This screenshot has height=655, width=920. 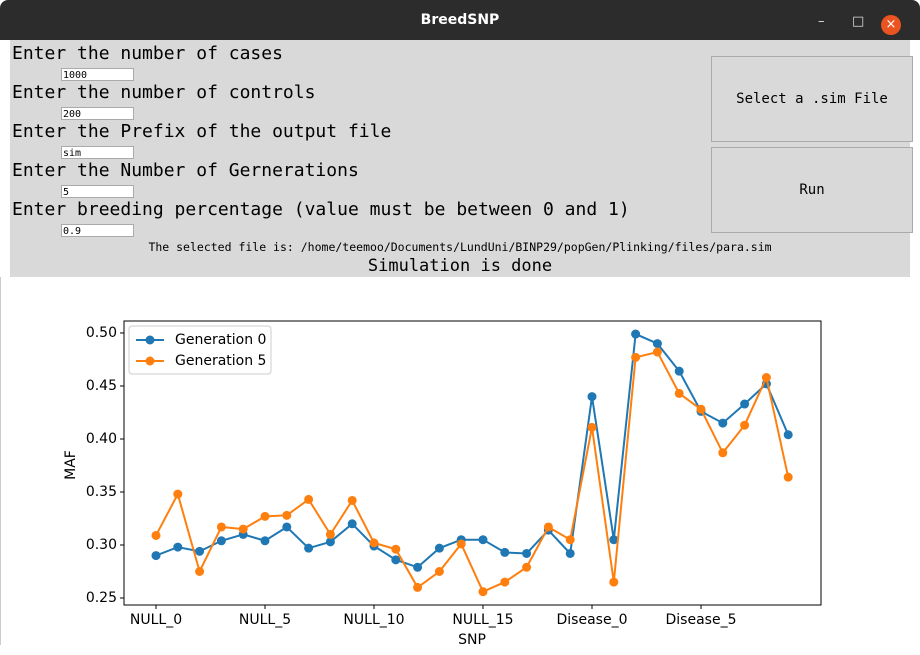 I want to click on y-tick-label: 0.50, so click(x=101, y=333).